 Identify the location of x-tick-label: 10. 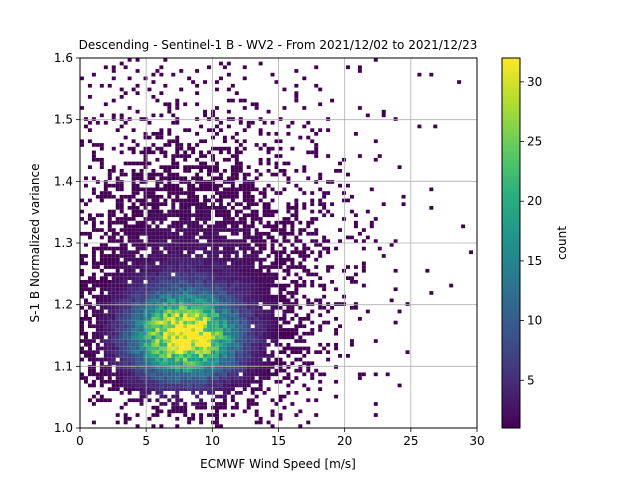
(212, 441).